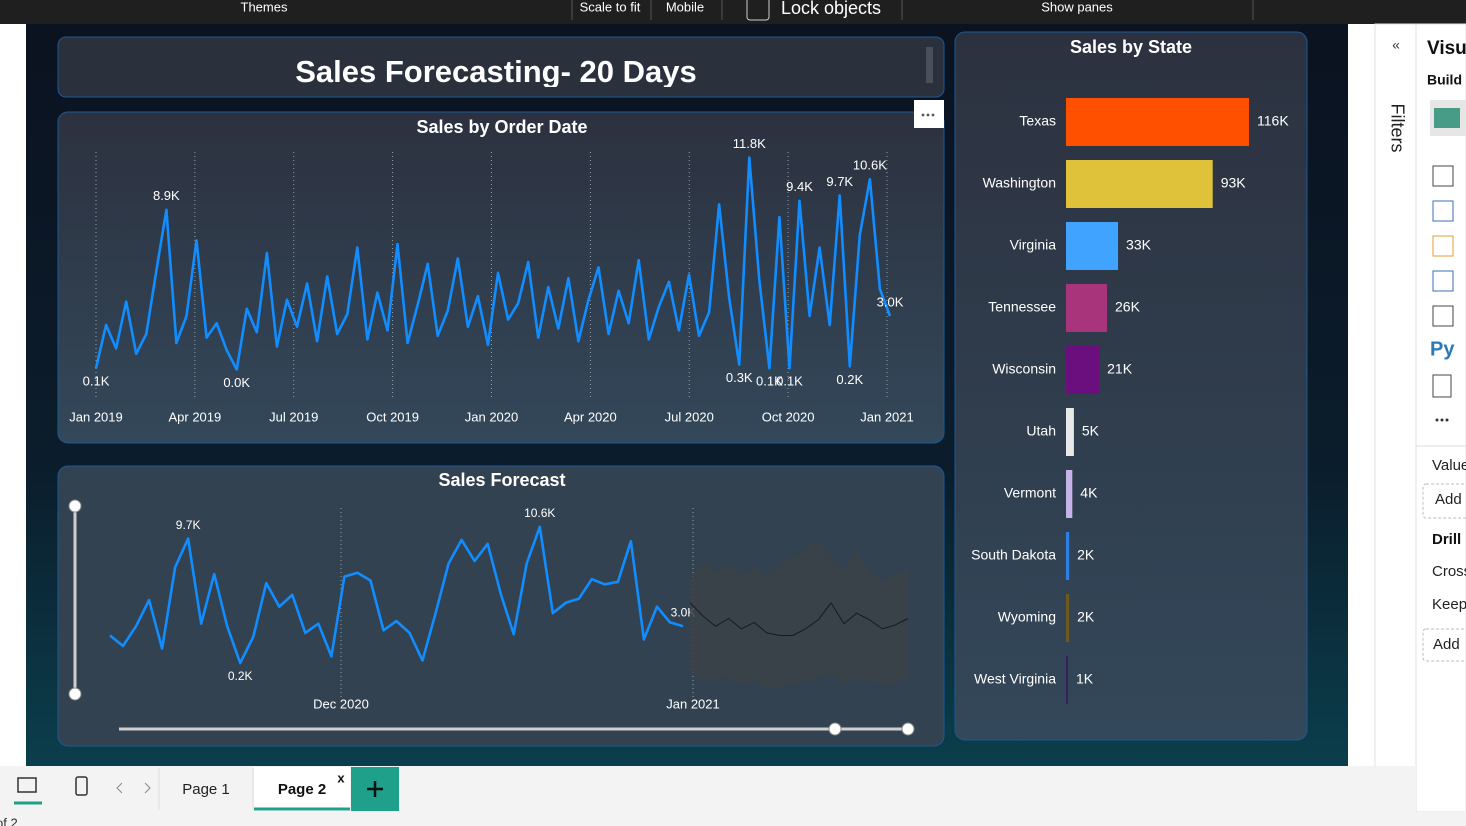 The height and width of the screenshot is (826, 1466). What do you see at coordinates (1022, 307) in the screenshot?
I see `category-label: Tennessee` at bounding box center [1022, 307].